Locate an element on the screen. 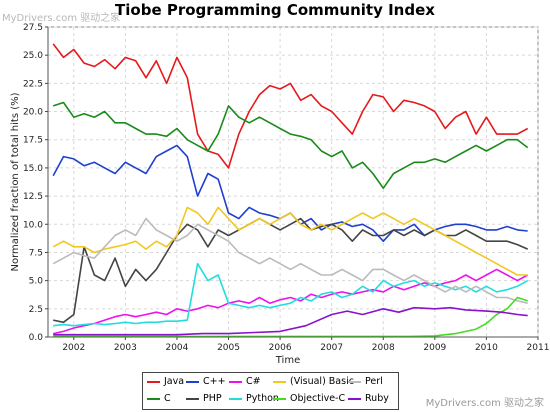  legend-item: Ruby is located at coordinates (368, 398).